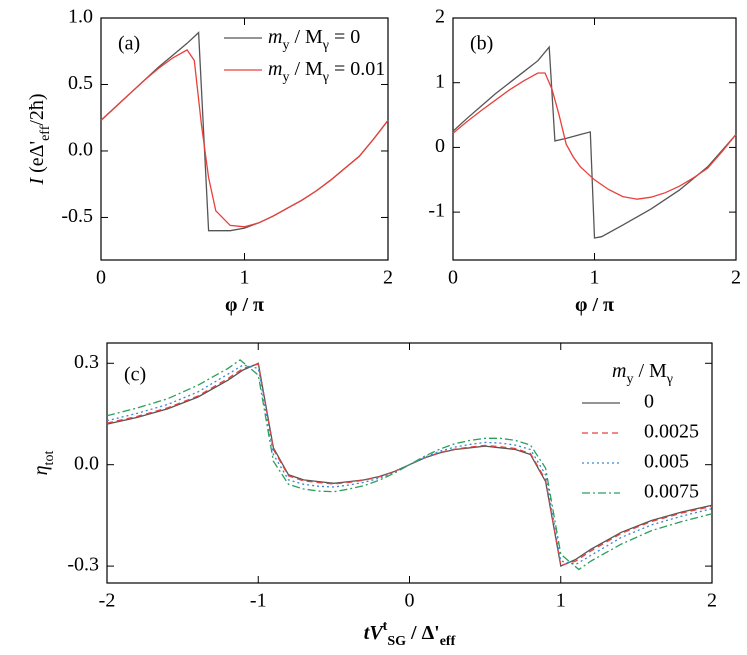 The width and height of the screenshot is (747, 655). Describe the element at coordinates (83, 565) in the screenshot. I see `y-tick-label: -0.3` at that location.